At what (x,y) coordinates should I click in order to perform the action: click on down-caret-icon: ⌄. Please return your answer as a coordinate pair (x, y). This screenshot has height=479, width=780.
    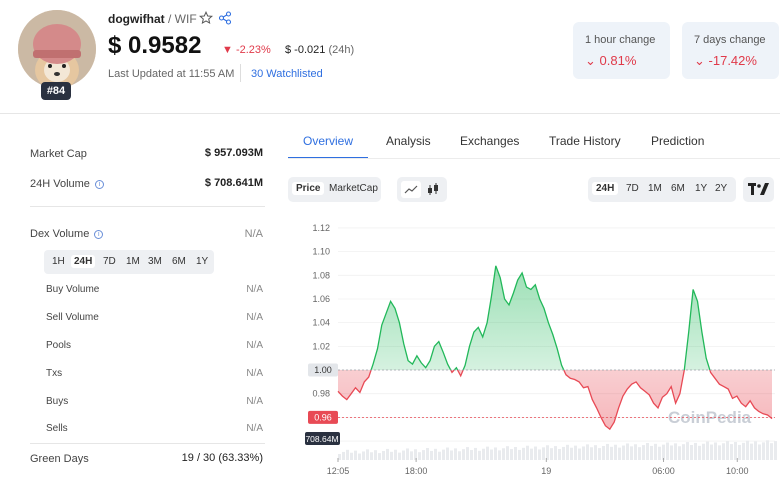
    Looking at the image, I should click on (699, 60).